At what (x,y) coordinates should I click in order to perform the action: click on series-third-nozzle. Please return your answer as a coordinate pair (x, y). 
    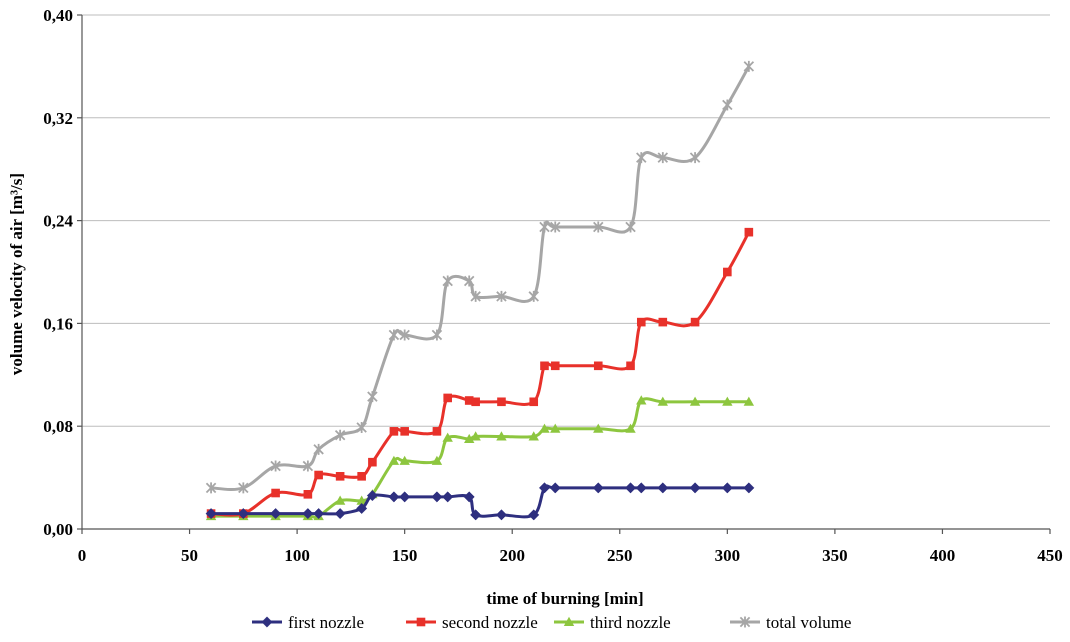
    Looking at the image, I should click on (480, 458).